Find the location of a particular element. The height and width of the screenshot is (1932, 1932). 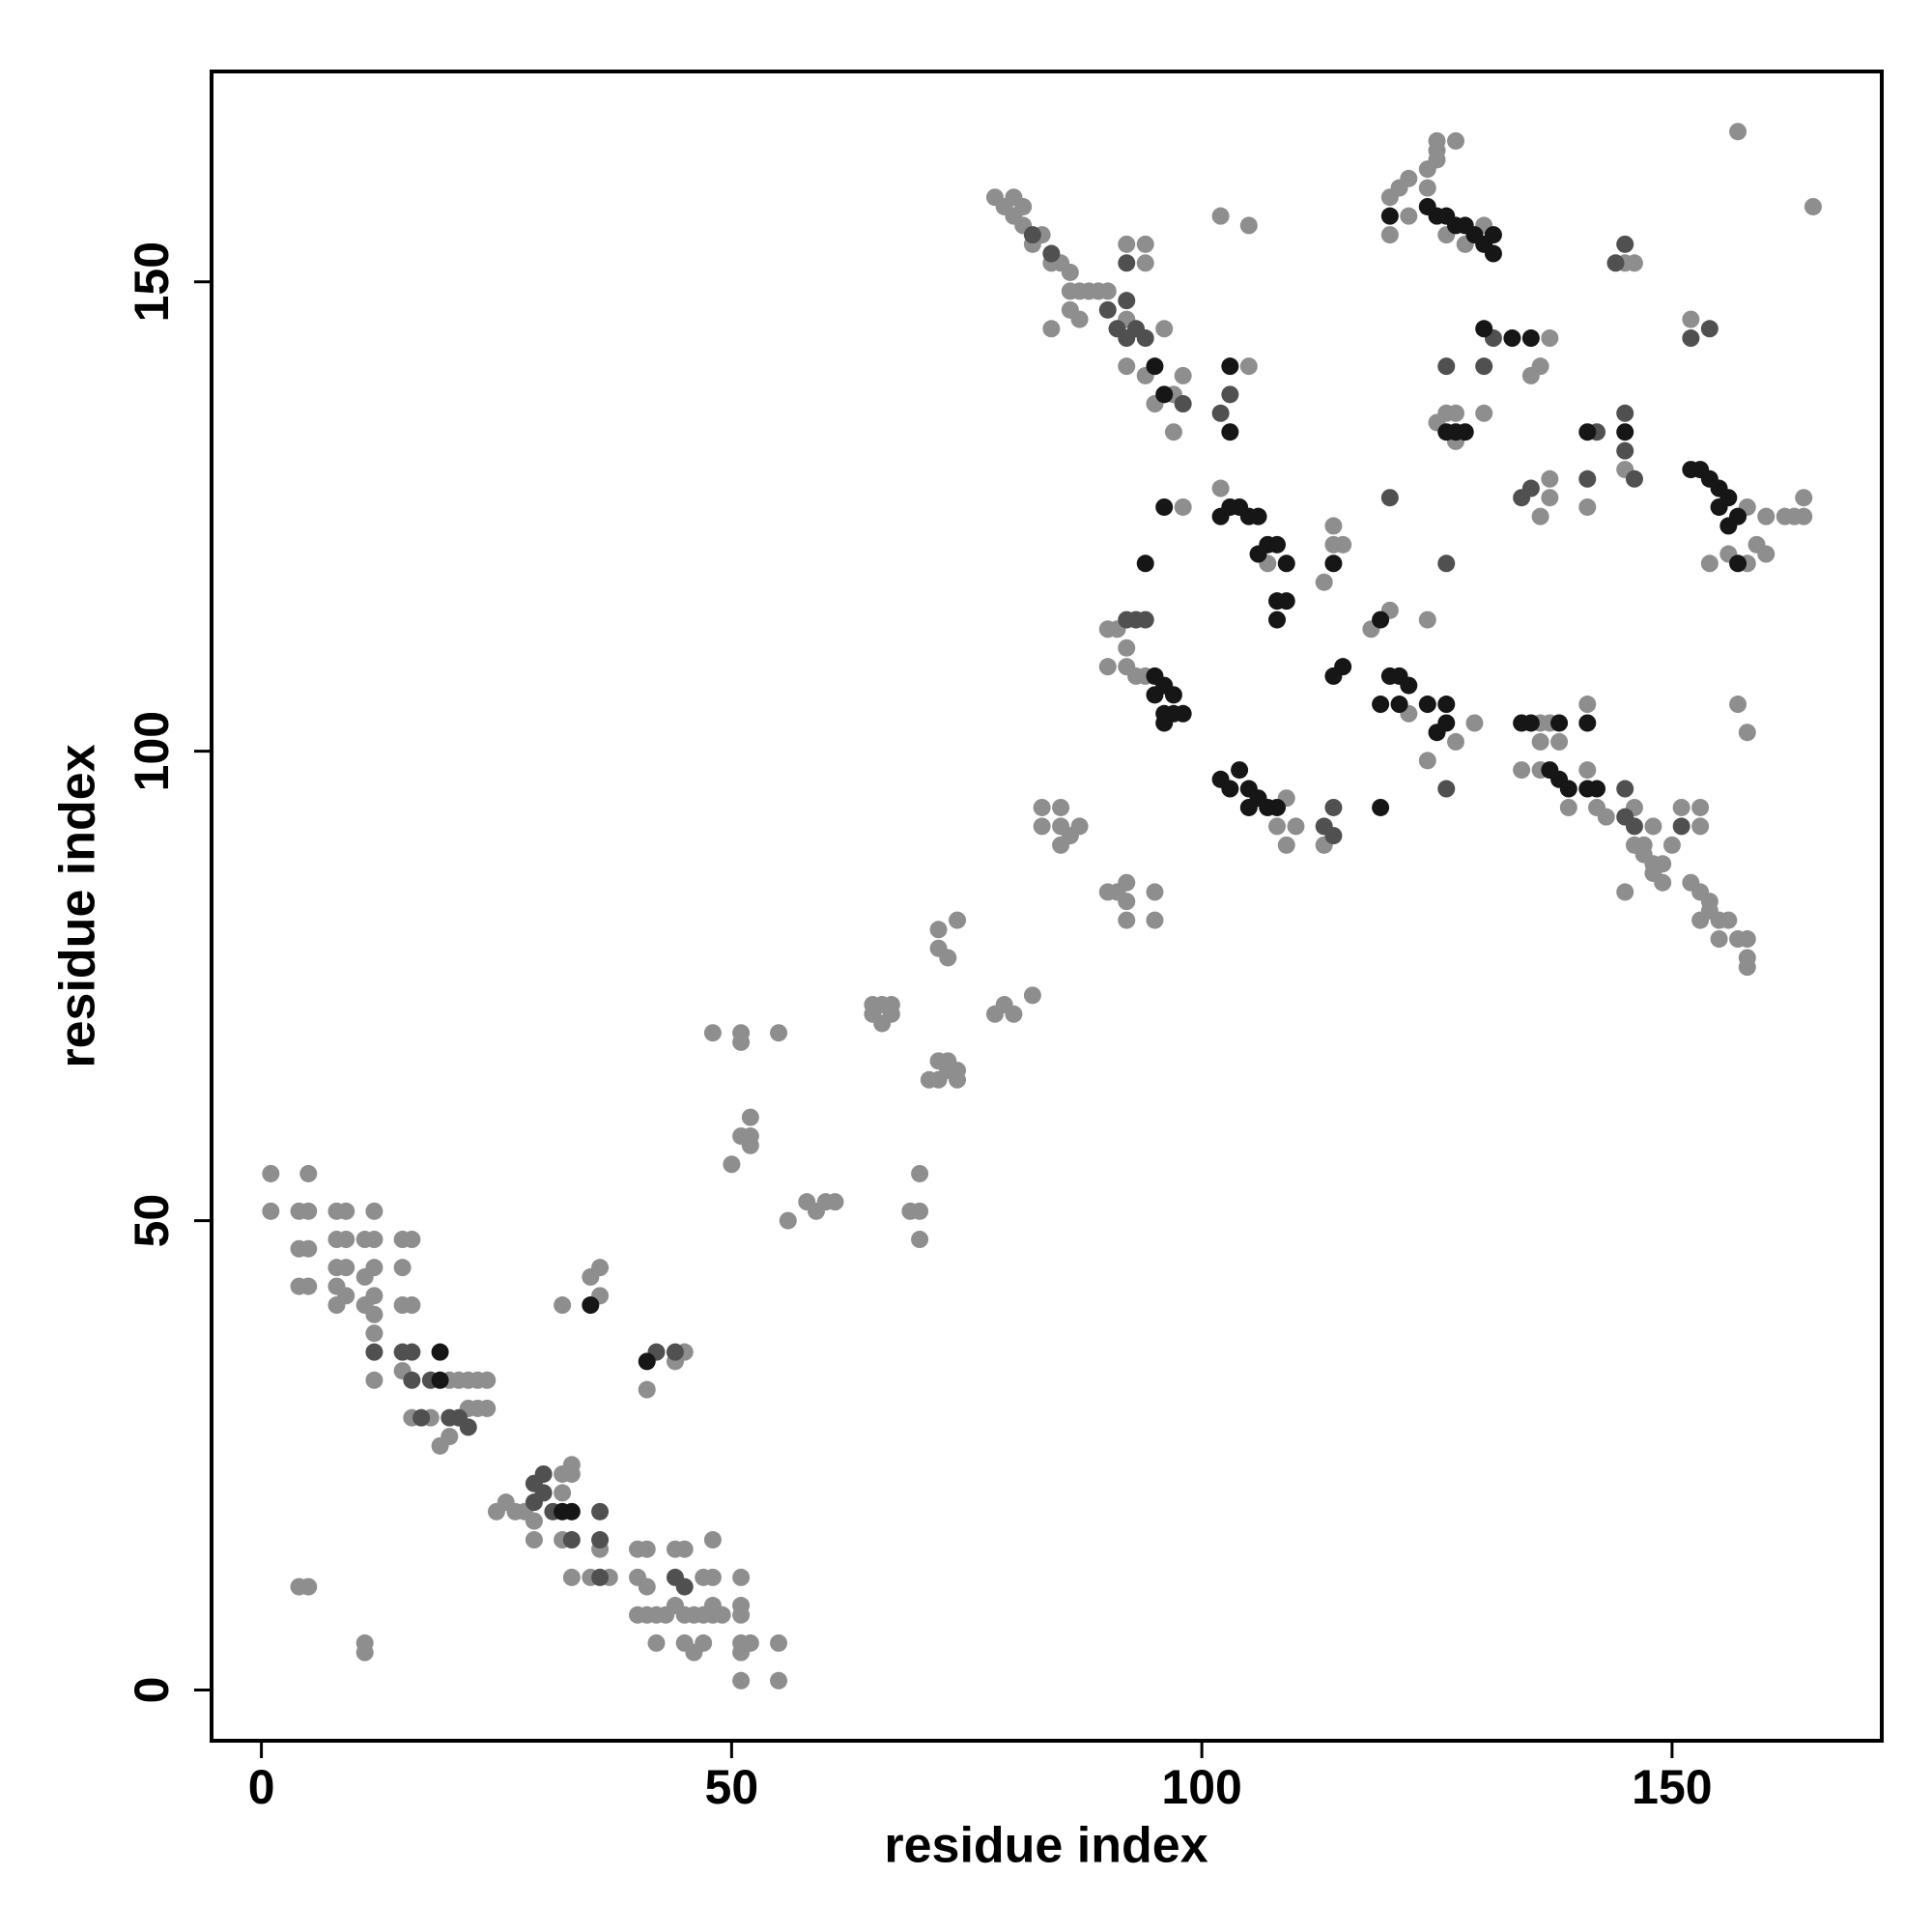

y-tick-label: 0 is located at coordinates (152, 1690).